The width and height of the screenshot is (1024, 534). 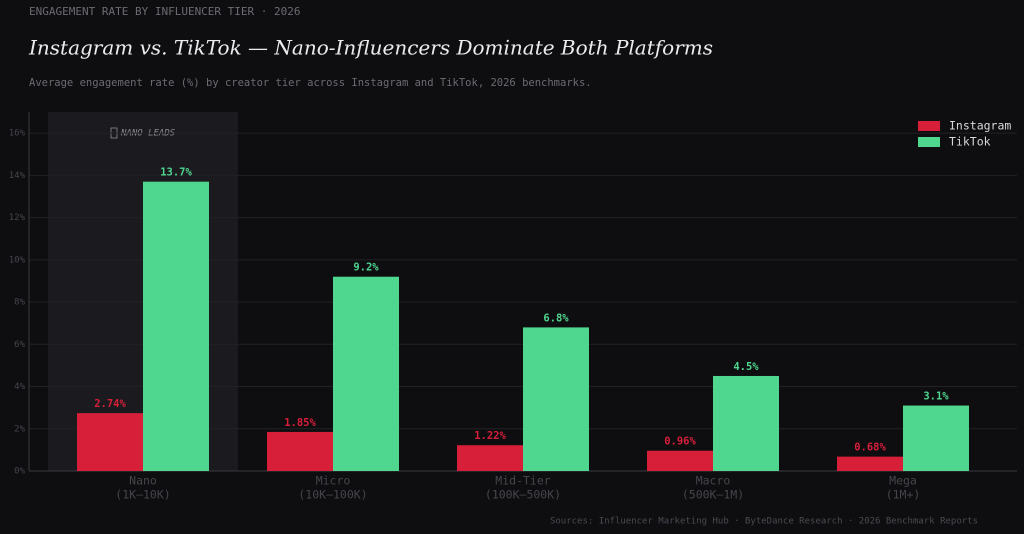 What do you see at coordinates (19, 472) in the screenshot?
I see `y-tick-label: 0%` at bounding box center [19, 472].